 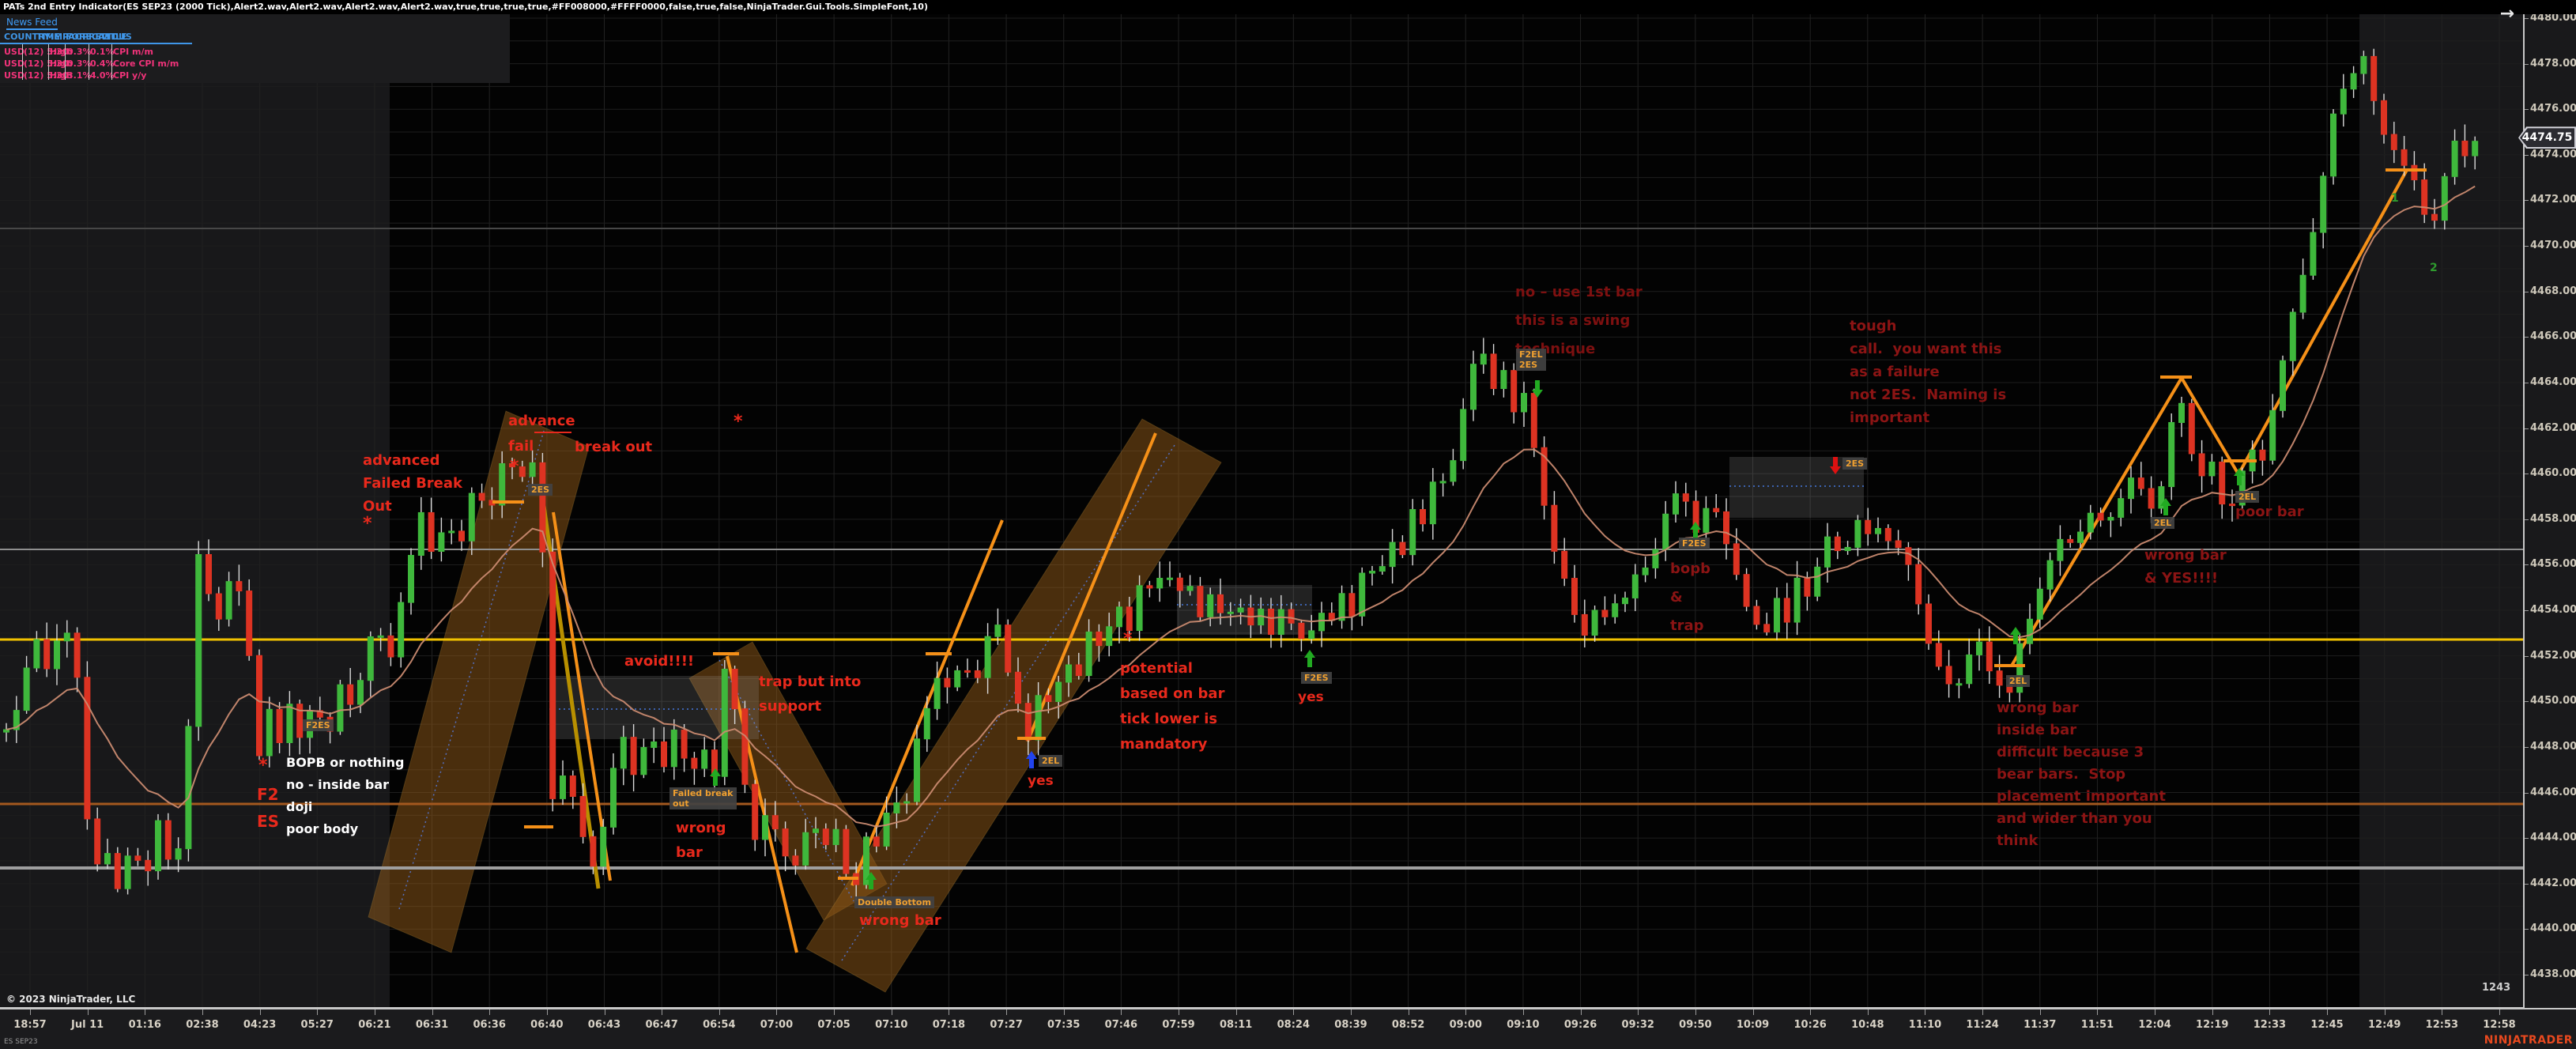 I want to click on price-axis-label: 4460.00, so click(x=2553, y=473).